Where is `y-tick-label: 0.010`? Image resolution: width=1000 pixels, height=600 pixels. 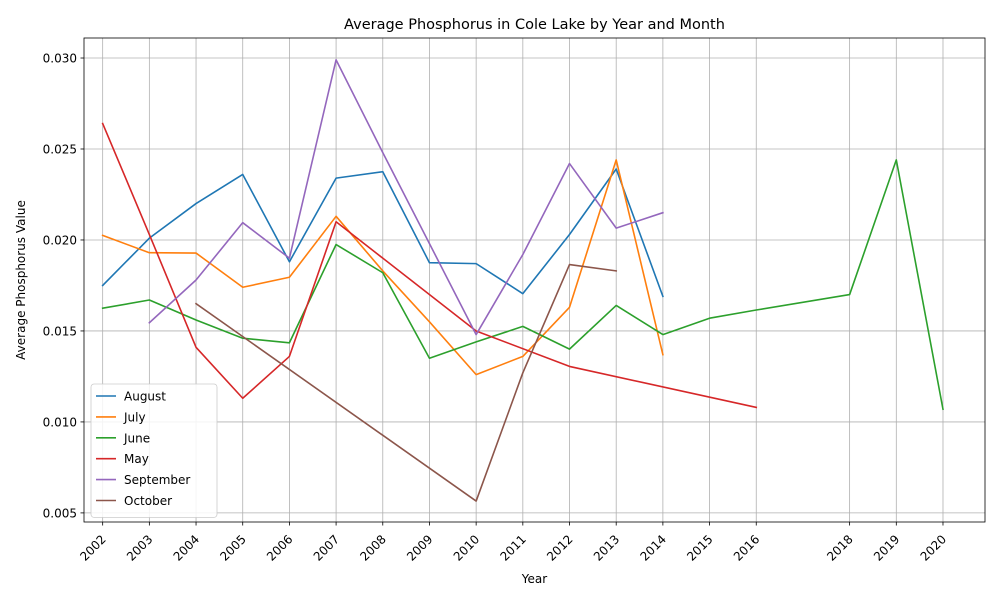
y-tick-label: 0.010 is located at coordinates (60, 422).